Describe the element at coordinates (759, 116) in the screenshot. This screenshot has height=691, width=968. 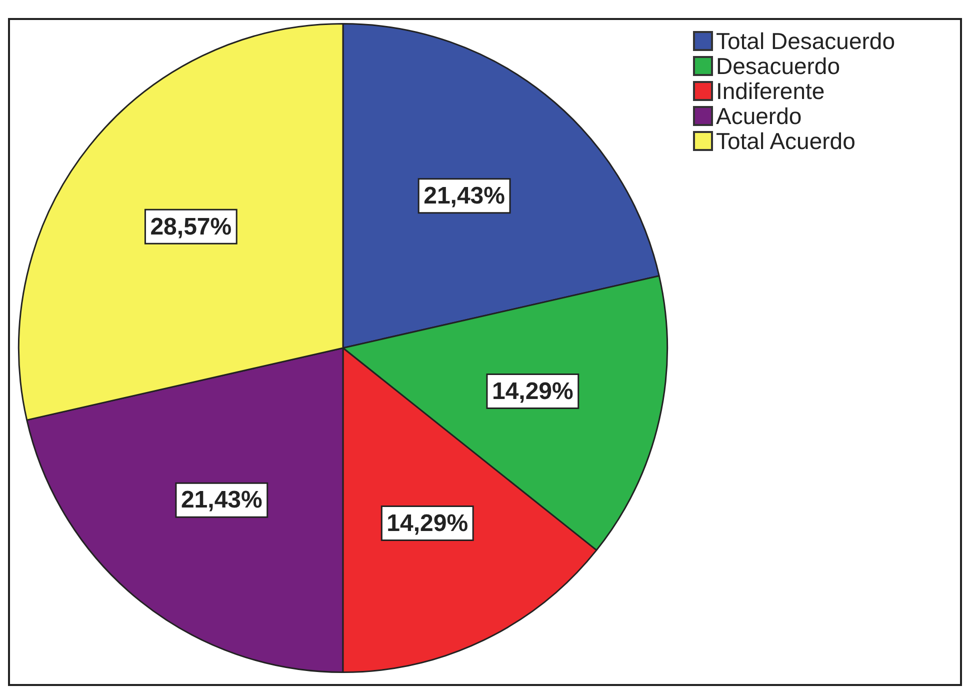
I see `legend-label: Acuerdo` at that location.